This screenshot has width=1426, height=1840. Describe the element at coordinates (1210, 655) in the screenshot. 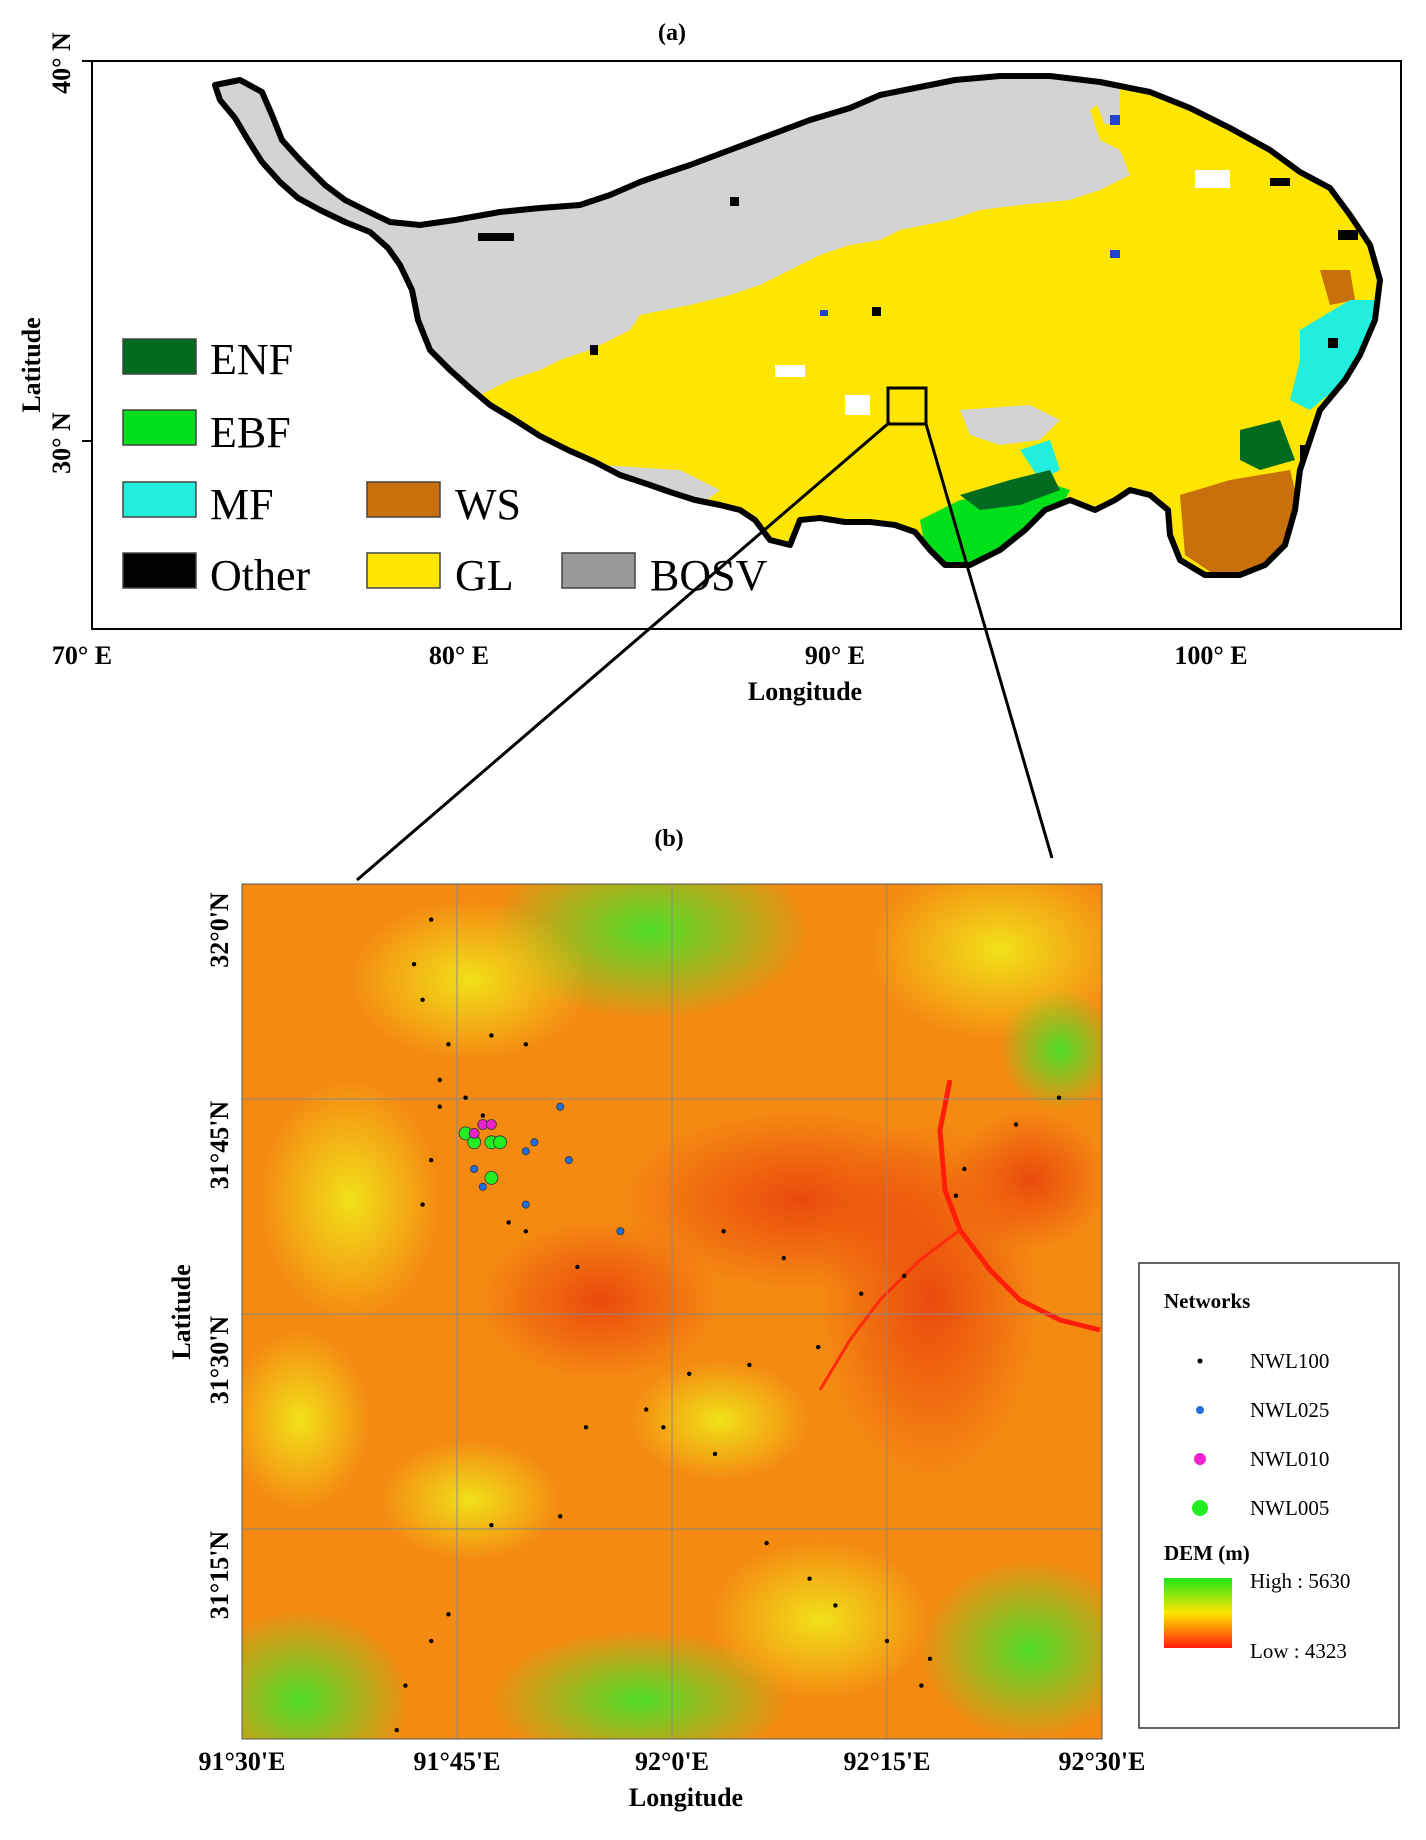

I see `x-tick-100e: 100° E` at that location.